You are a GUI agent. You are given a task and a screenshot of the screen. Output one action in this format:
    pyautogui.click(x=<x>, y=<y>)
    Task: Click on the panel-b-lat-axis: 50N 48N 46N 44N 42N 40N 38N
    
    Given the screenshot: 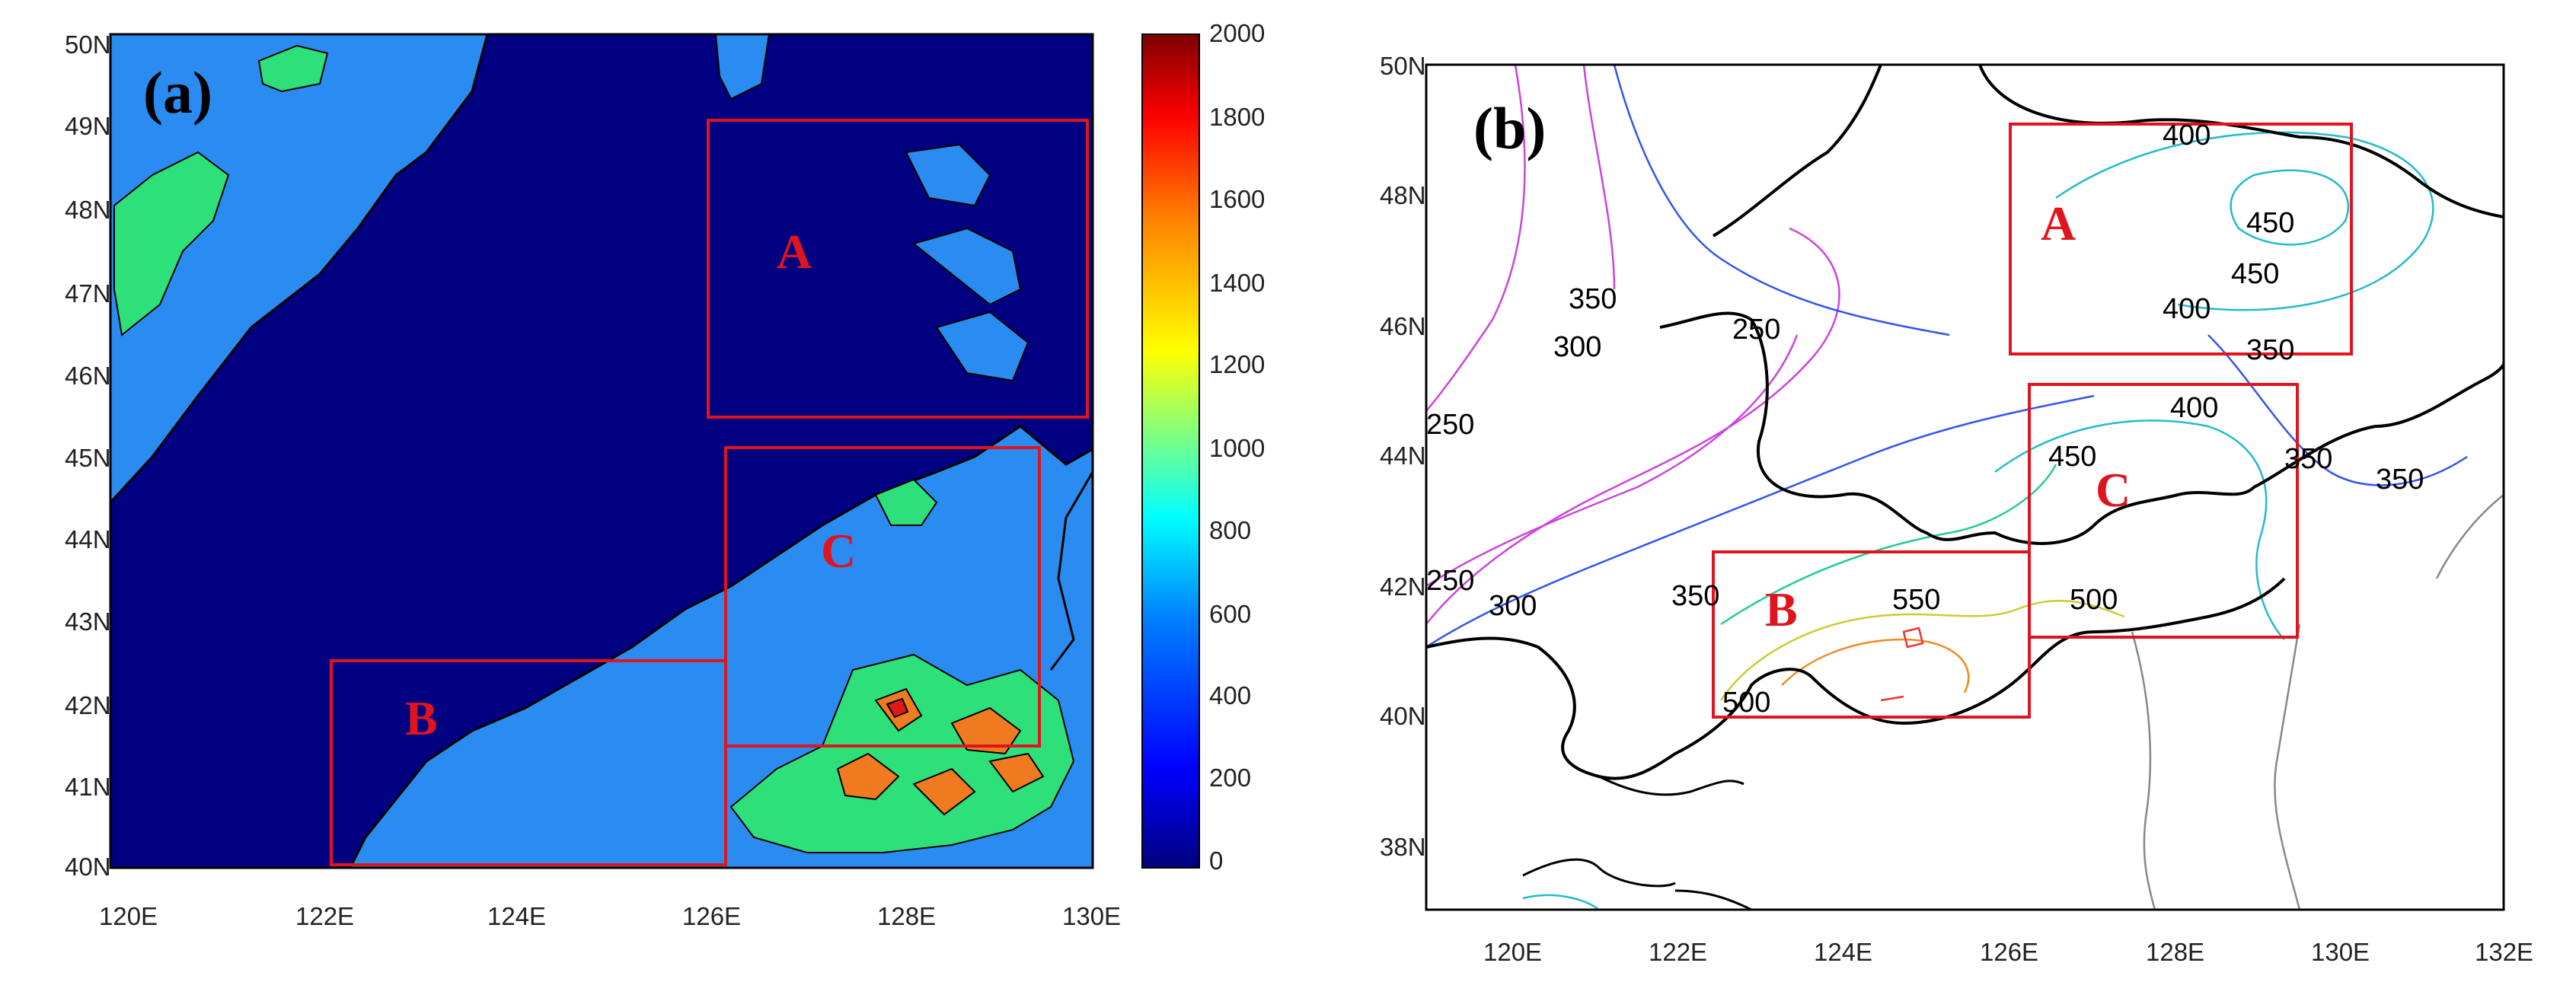 What is the action you would take?
    pyautogui.click(x=1403, y=456)
    